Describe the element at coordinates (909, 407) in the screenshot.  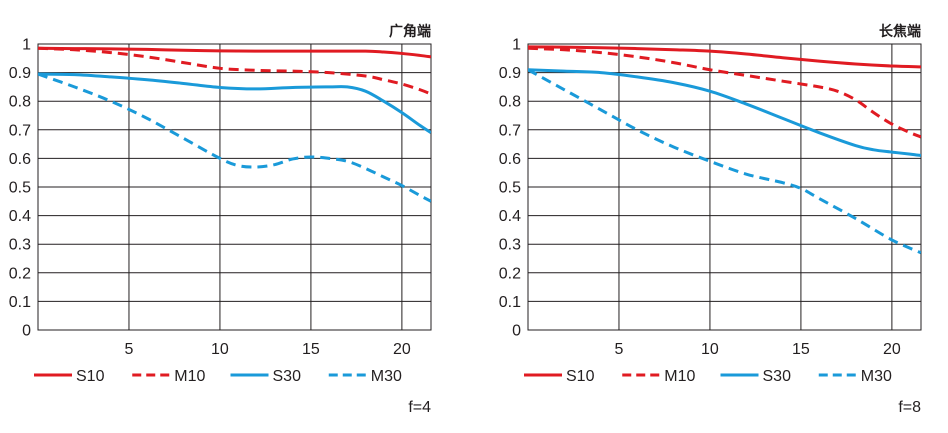
I see `aperture-label: f=8` at that location.